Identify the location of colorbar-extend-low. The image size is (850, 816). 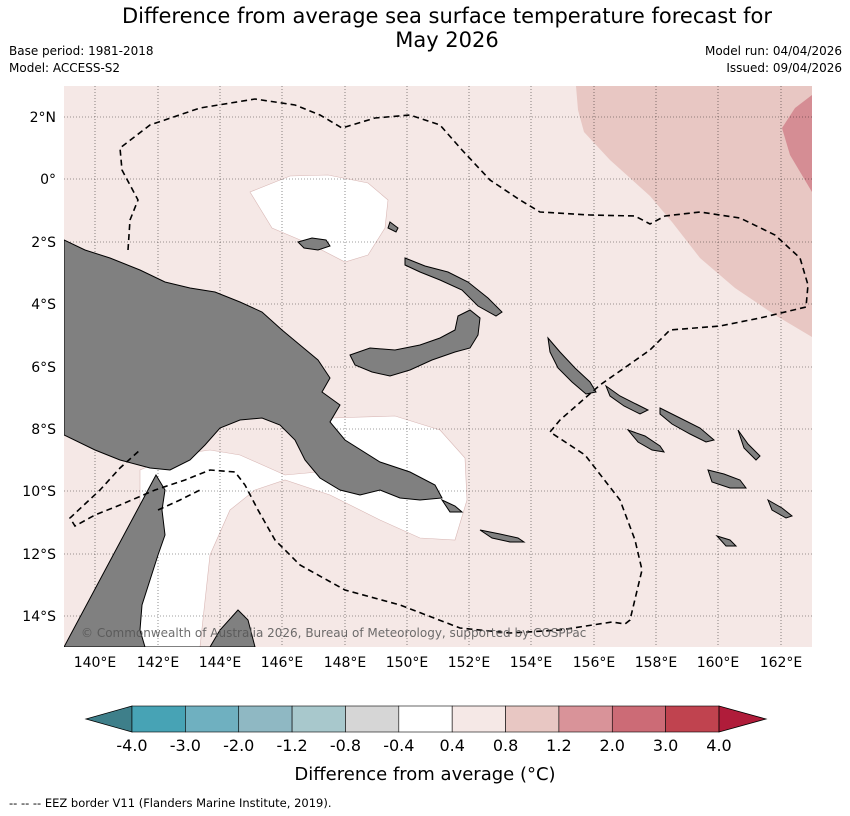
(108, 719).